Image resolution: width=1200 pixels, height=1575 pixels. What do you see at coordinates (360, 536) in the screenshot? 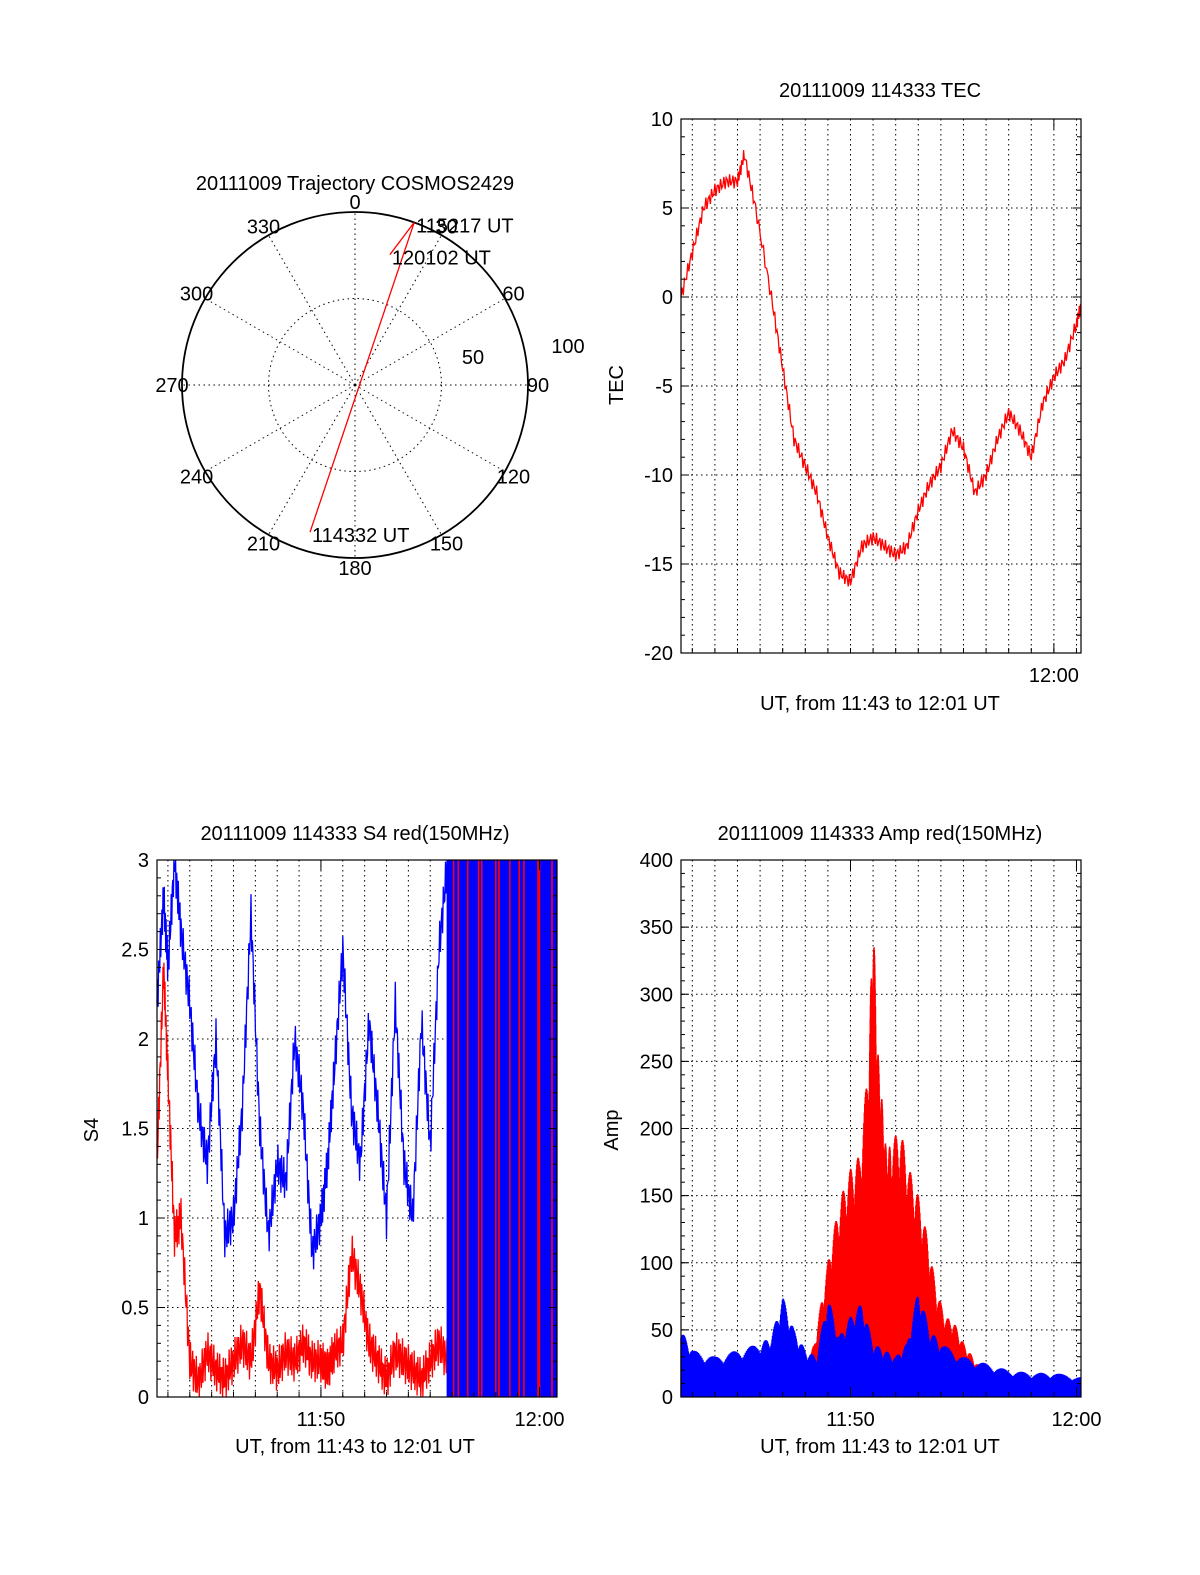
I see `trajectory-time-label: 114332 UT` at bounding box center [360, 536].